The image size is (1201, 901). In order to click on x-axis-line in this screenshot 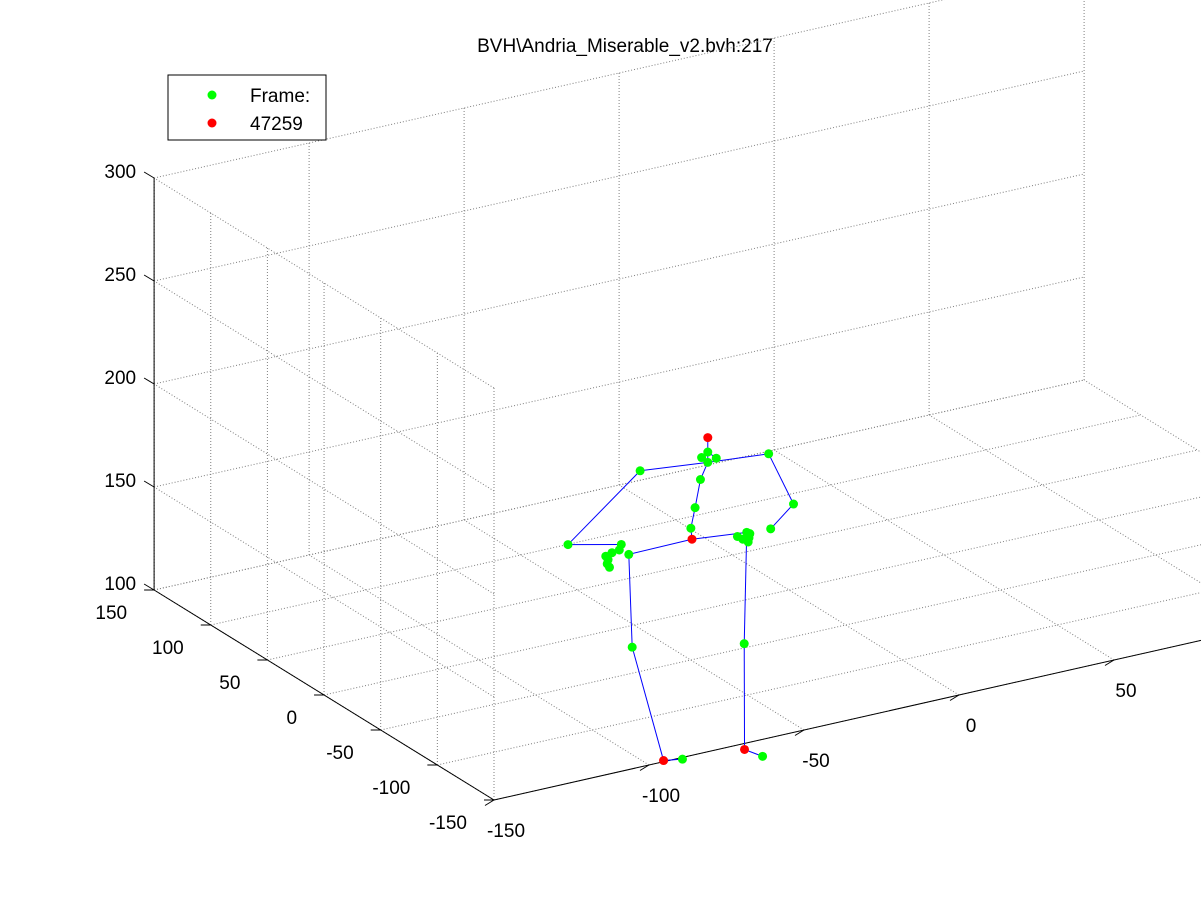, I will do `click(847, 720)`.